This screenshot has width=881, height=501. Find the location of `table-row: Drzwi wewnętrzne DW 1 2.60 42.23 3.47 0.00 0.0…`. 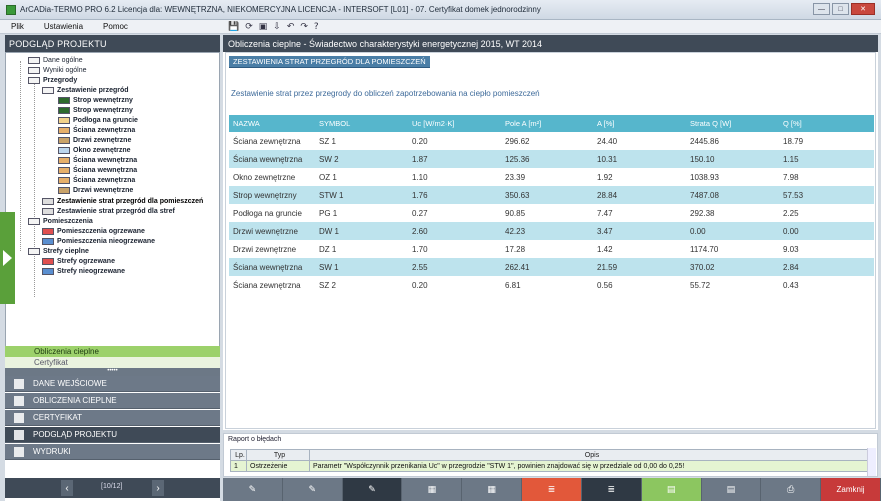

table-row: Drzwi wewnętrzne DW 1 2.60 42.23 3.47 0.00 0.0… is located at coordinates (551, 231).